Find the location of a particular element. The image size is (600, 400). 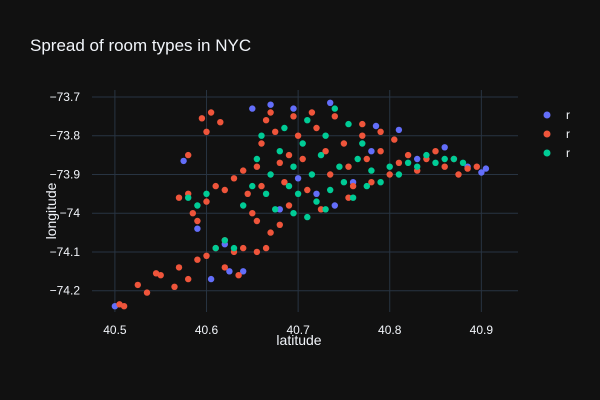

y-axis-label: longitude is located at coordinates (51, 210).